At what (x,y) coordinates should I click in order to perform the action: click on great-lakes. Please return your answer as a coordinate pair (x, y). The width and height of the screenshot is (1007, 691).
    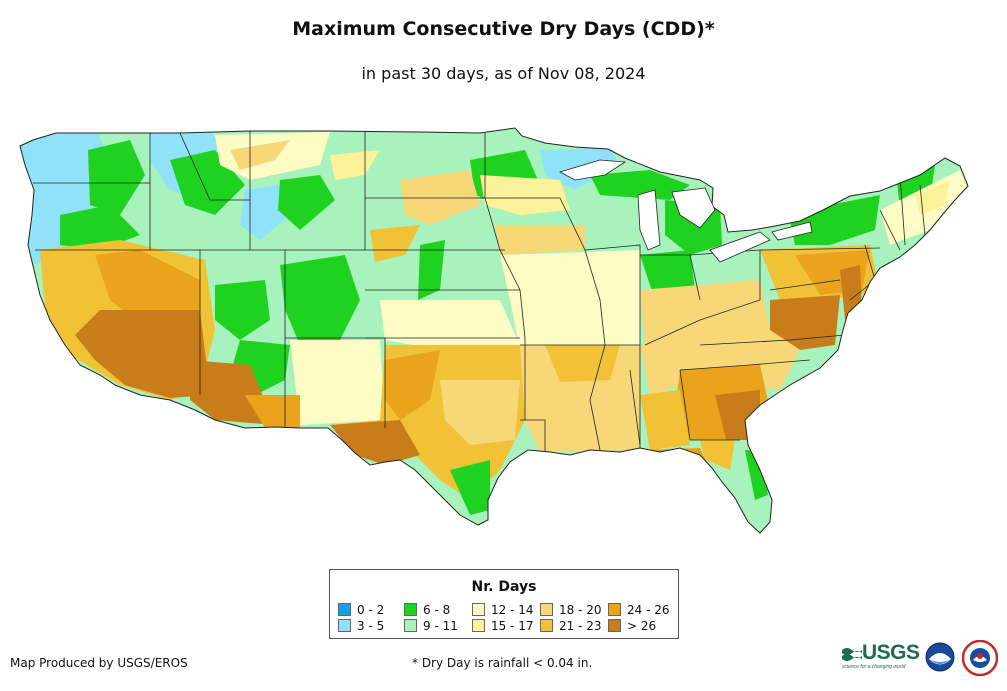
    Looking at the image, I should click on (685, 211).